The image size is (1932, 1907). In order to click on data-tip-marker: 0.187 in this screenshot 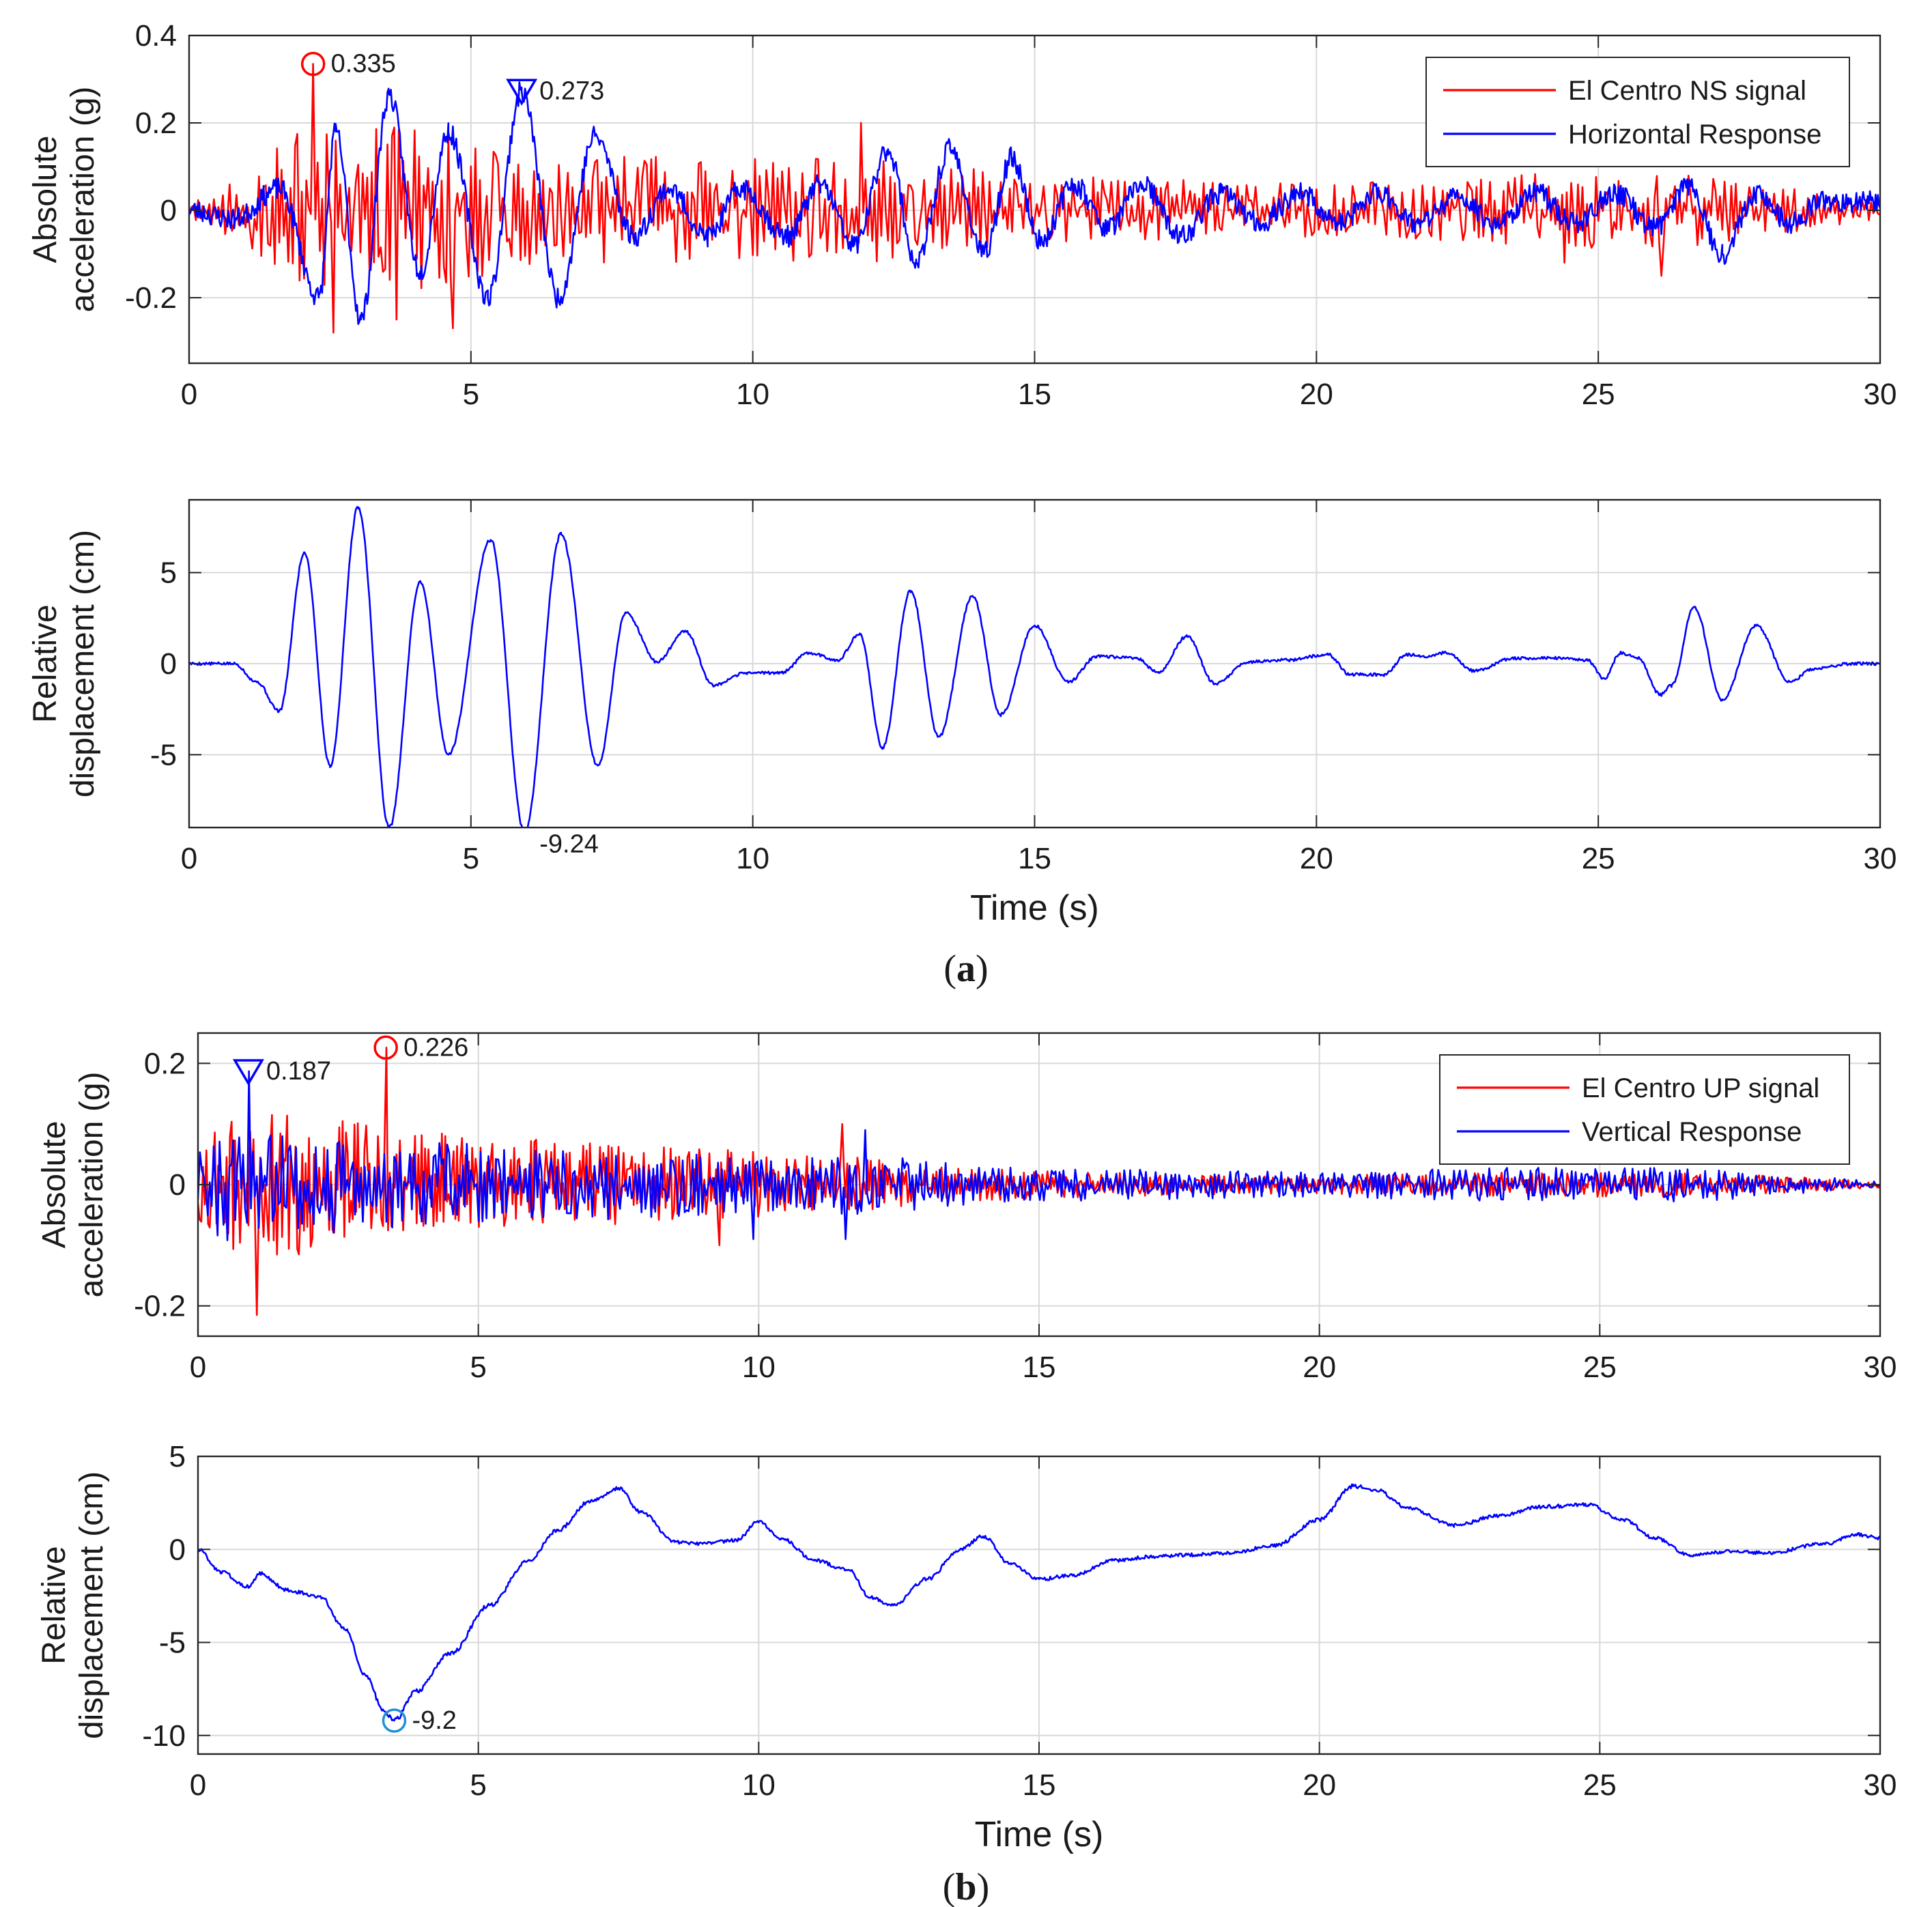, I will do `click(281, 1071)`.